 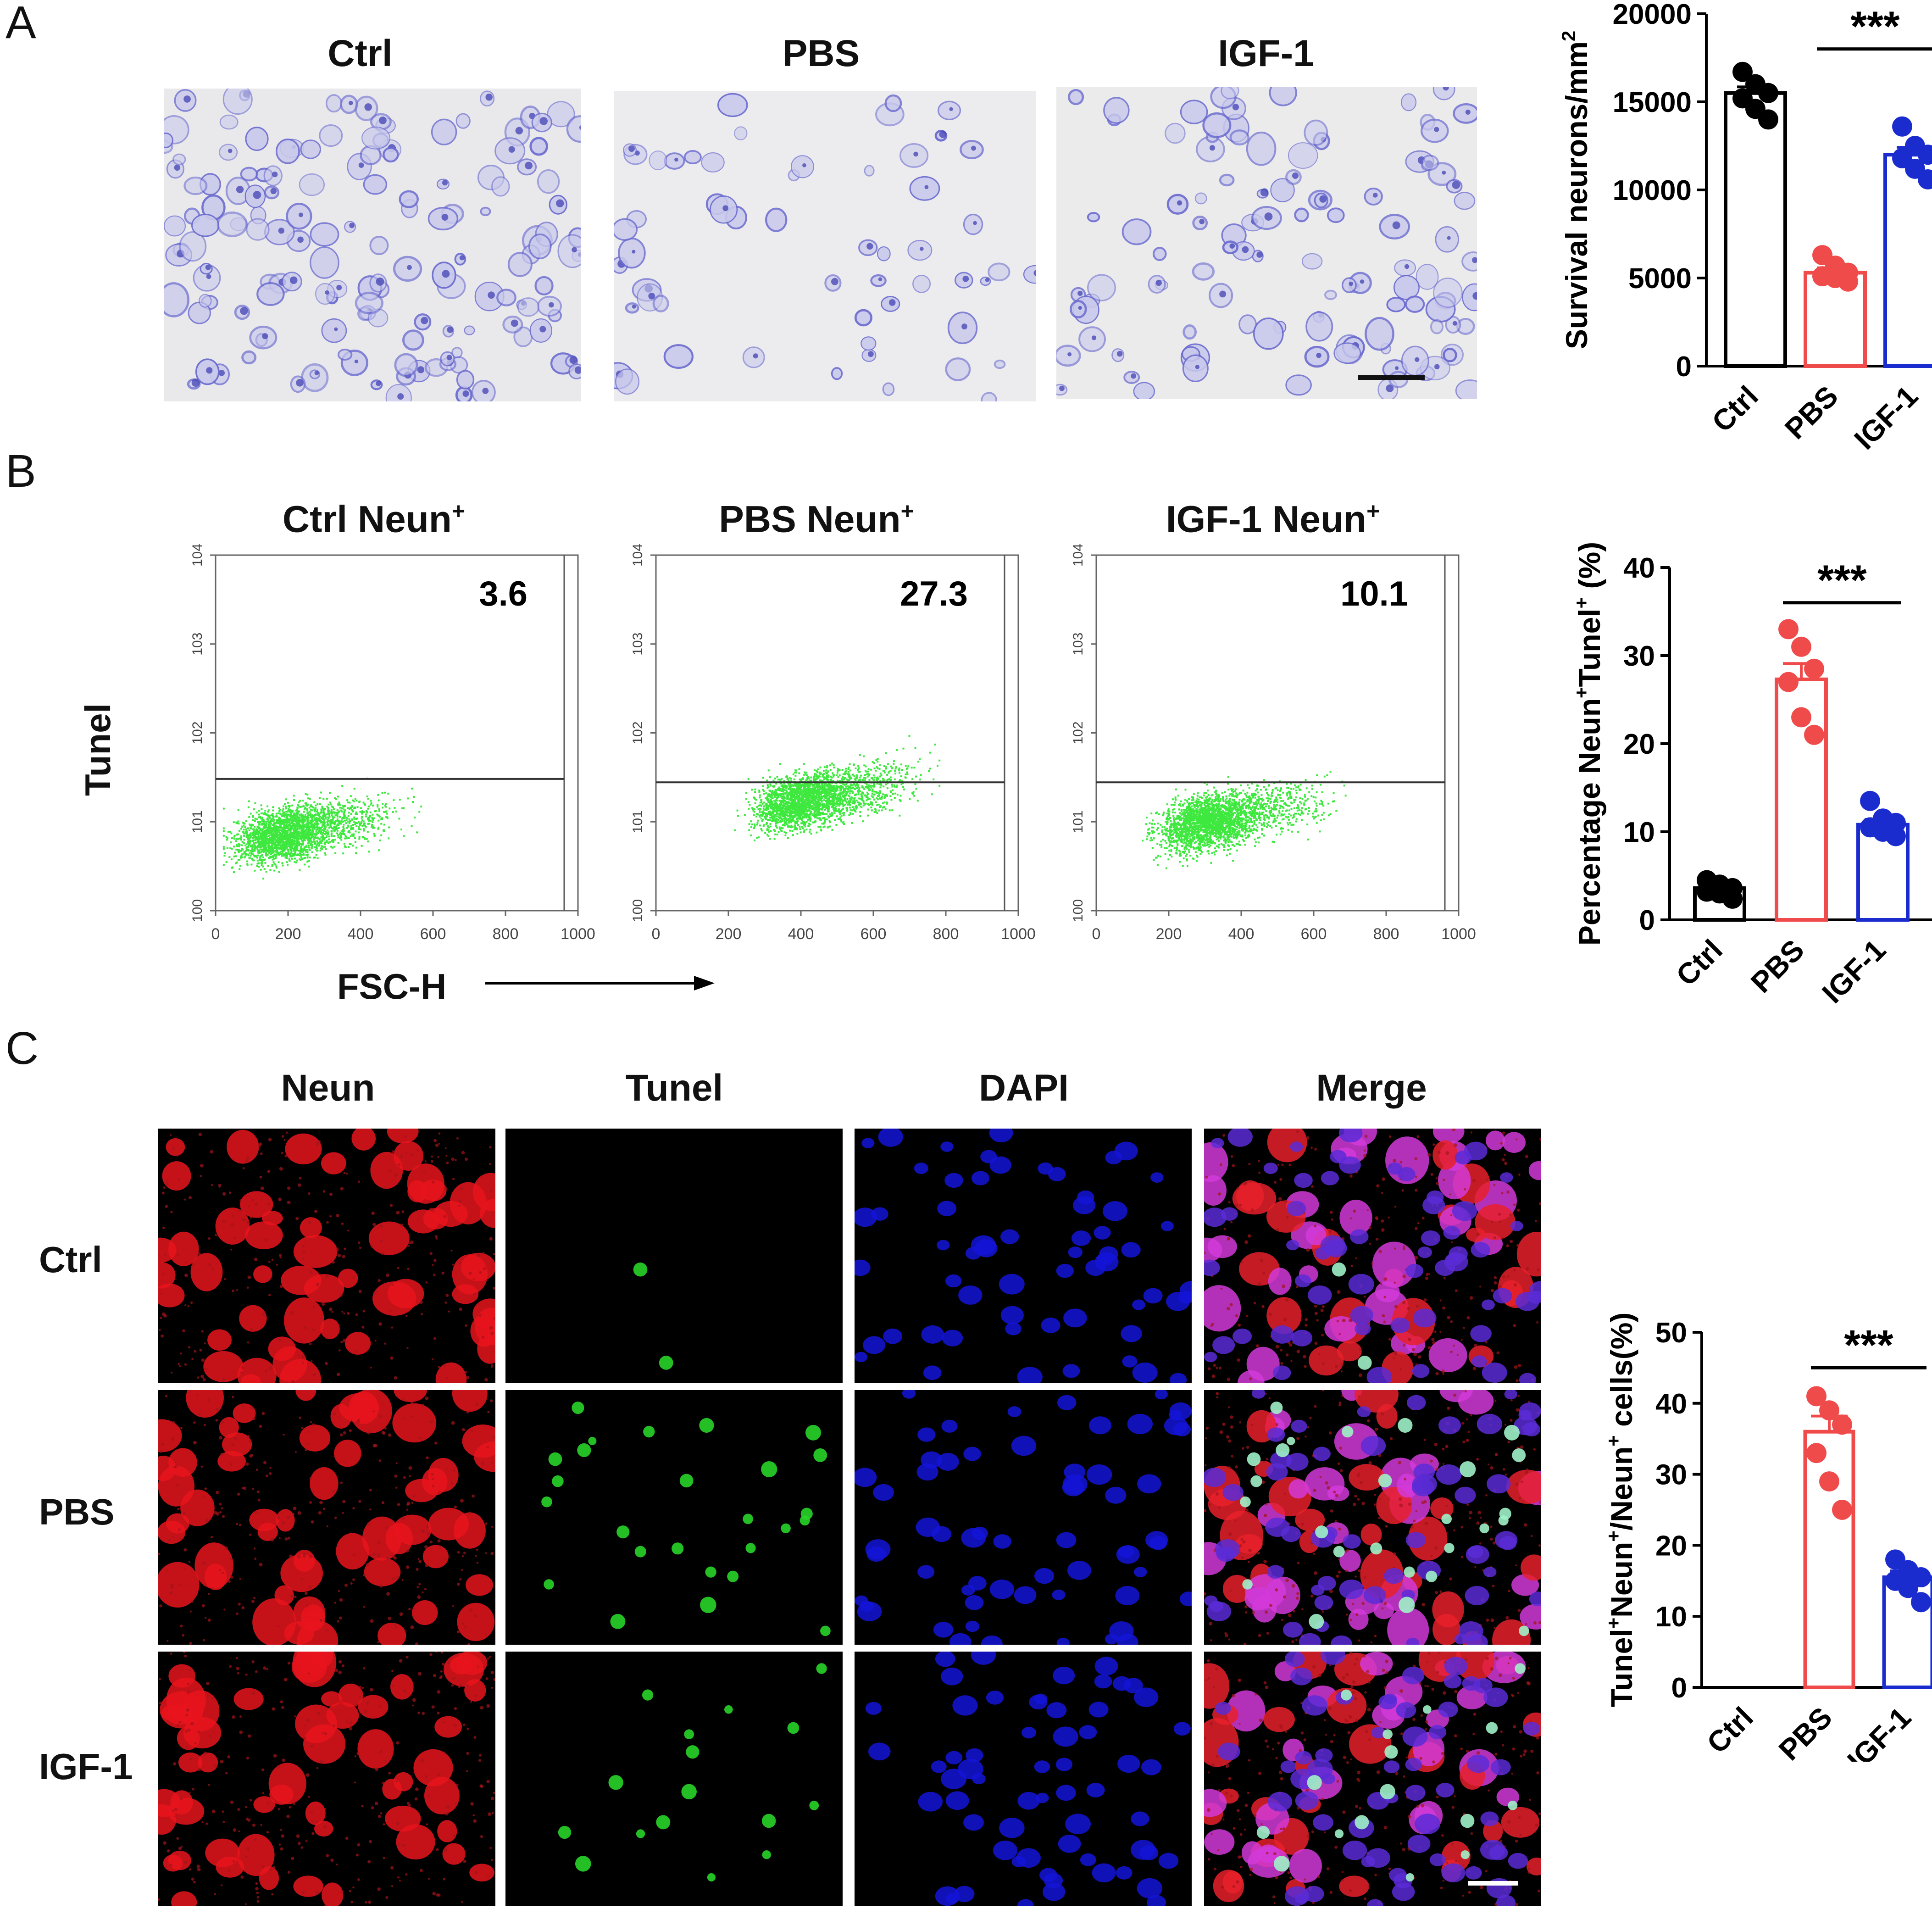 I want to click on y-tick-label: 10000, so click(x=1652, y=190).